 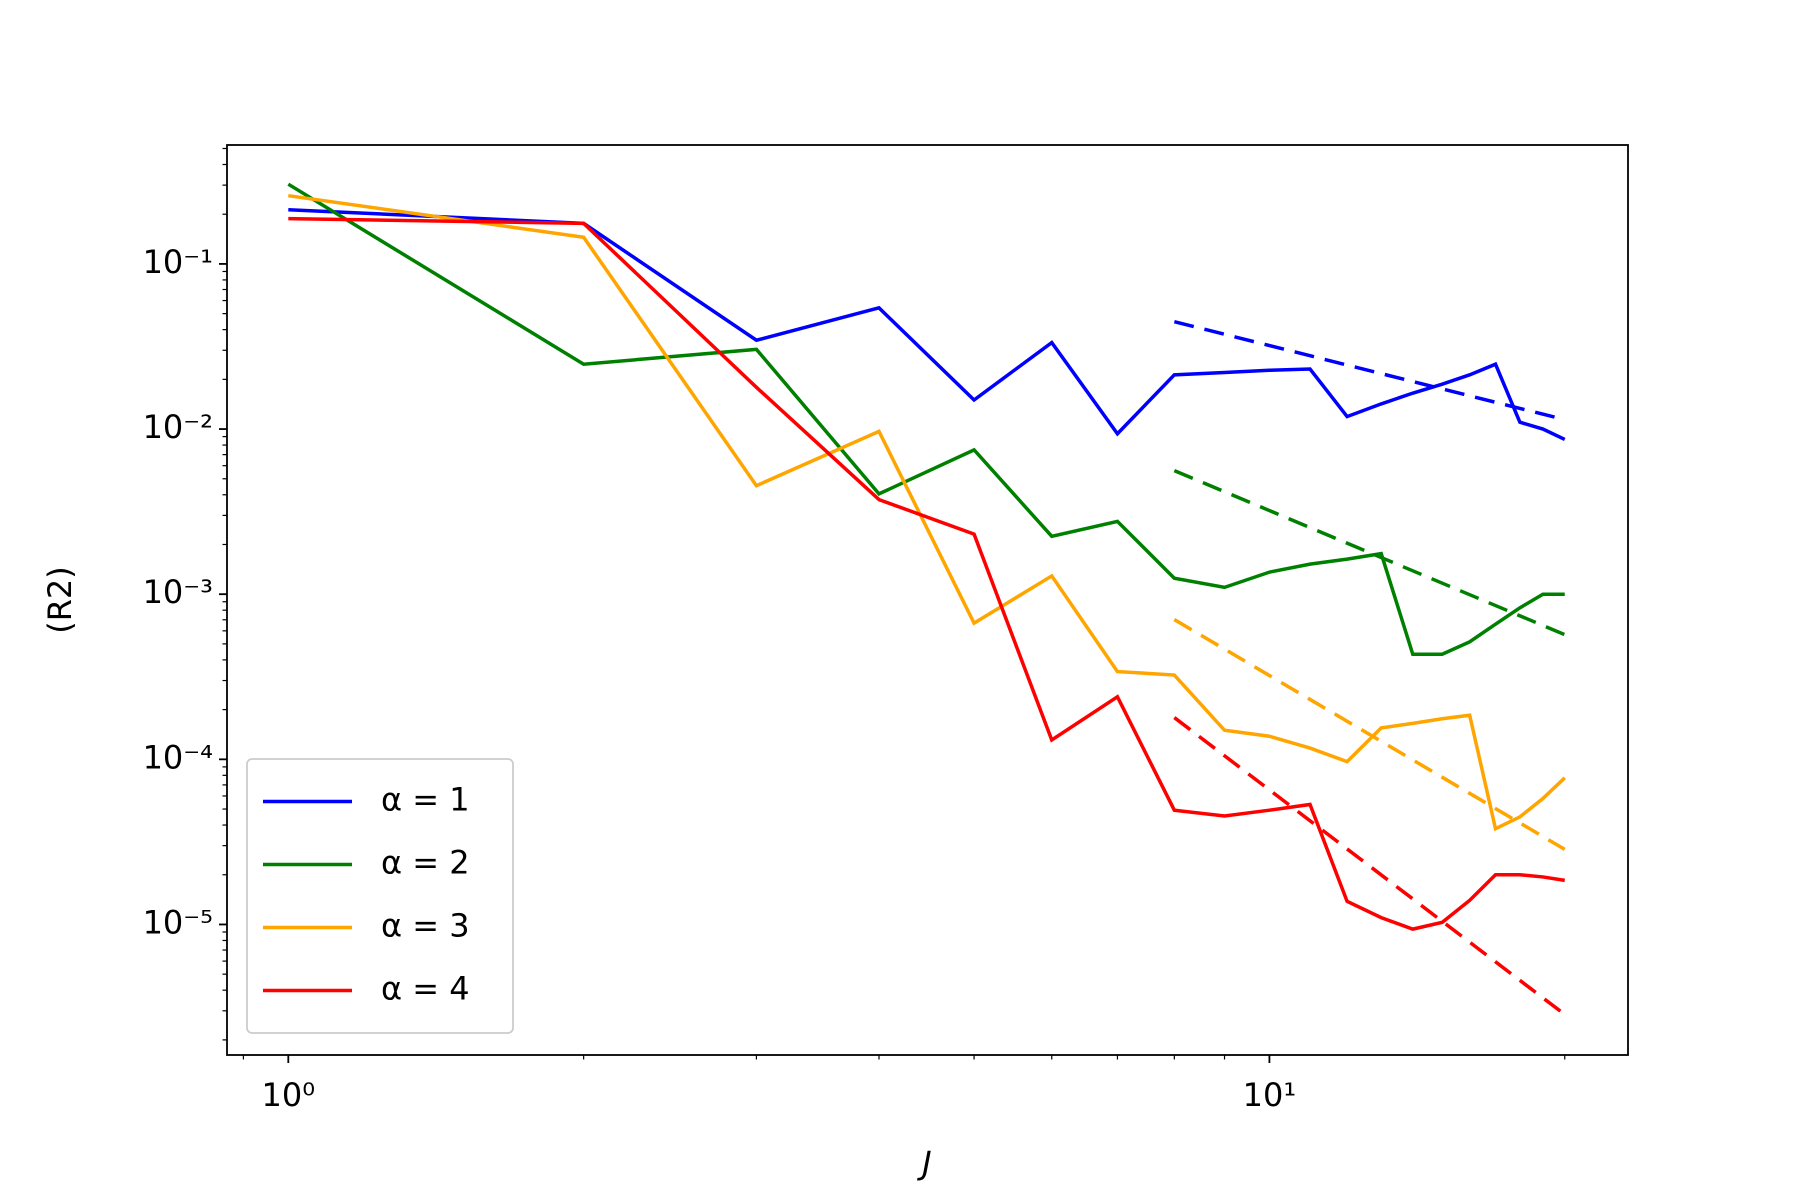 What do you see at coordinates (380, 896) in the screenshot?
I see `legend-box` at bounding box center [380, 896].